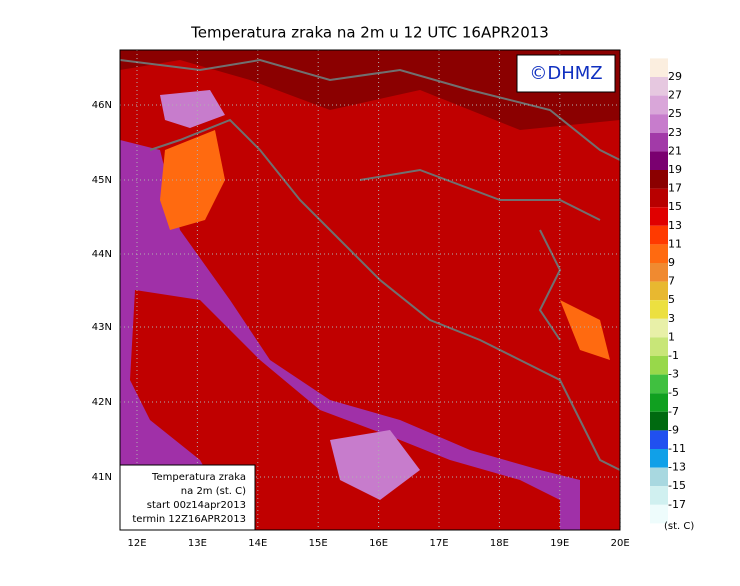 The width and height of the screenshot is (740, 586). Describe the element at coordinates (438, 543) in the screenshot. I see `lon-label: 17E` at that location.